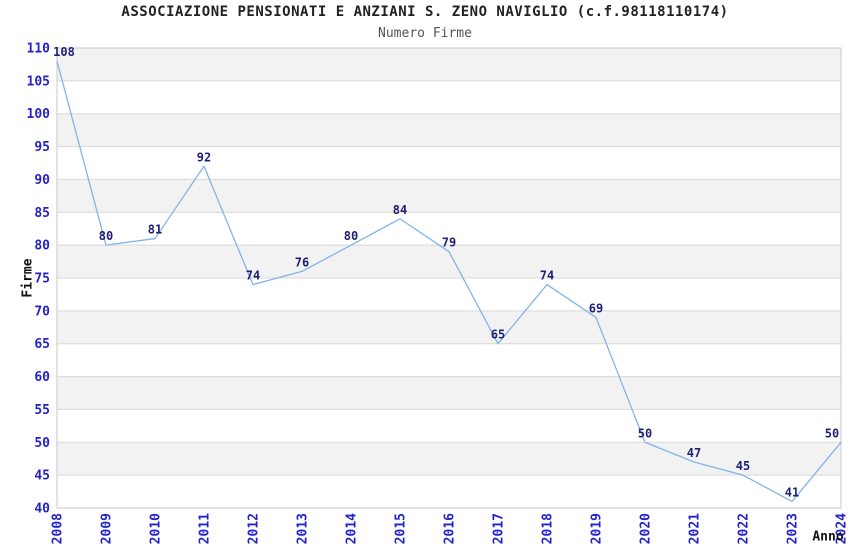 Image resolution: width=850 pixels, height=550 pixels. What do you see at coordinates (400, 210) in the screenshot?
I see `point-value-label: 84` at bounding box center [400, 210].